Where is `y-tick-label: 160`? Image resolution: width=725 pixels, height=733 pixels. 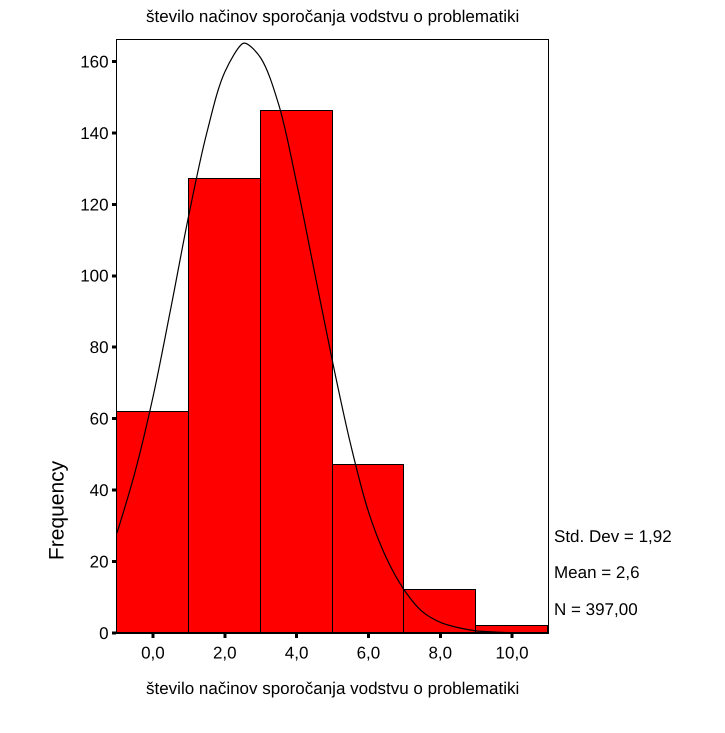
y-tick-label: 160 is located at coordinates (94, 62).